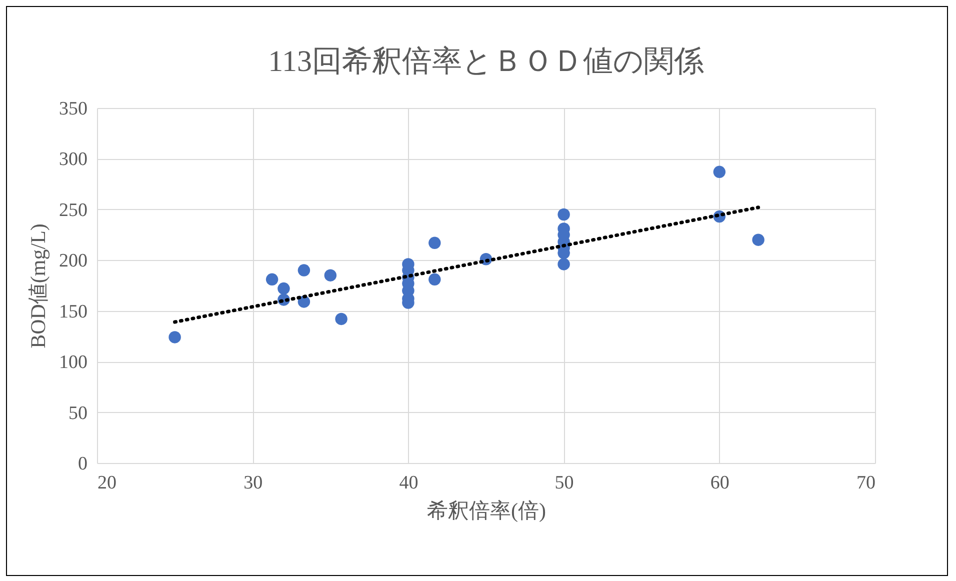 This screenshot has height=581, width=956. What do you see at coordinates (83, 464) in the screenshot?
I see `y-tick-label: 0` at bounding box center [83, 464].